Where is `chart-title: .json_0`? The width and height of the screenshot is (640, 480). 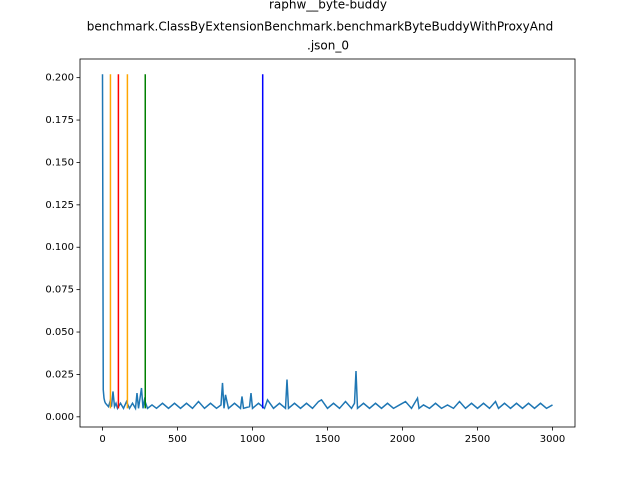 chart-title: .json_0 is located at coordinates (328, 46).